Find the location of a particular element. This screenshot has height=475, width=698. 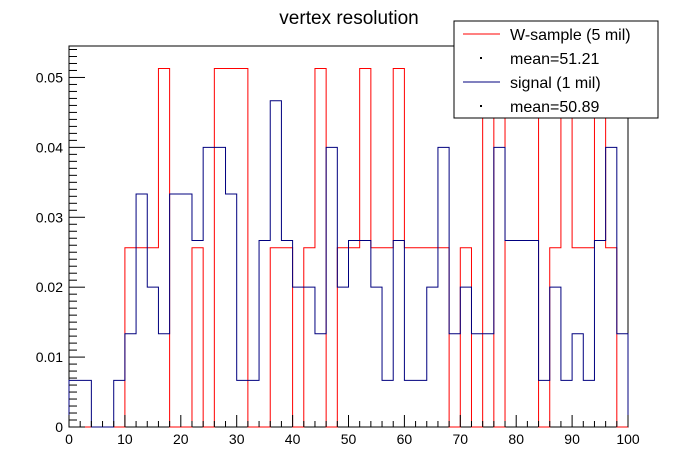

y-tick-label: 0.04 is located at coordinates (49, 147).